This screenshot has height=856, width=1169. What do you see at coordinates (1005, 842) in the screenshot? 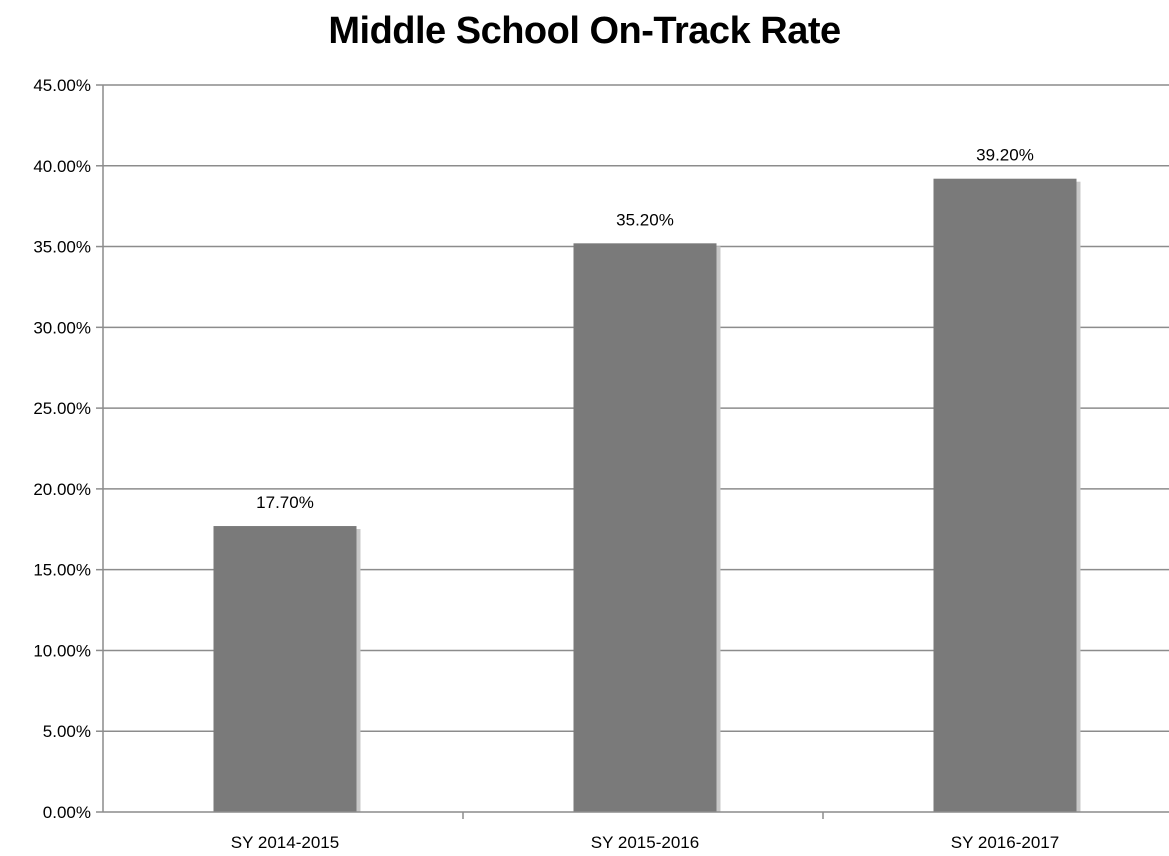
I see `x-category-label: SY 2016-2017` at bounding box center [1005, 842].